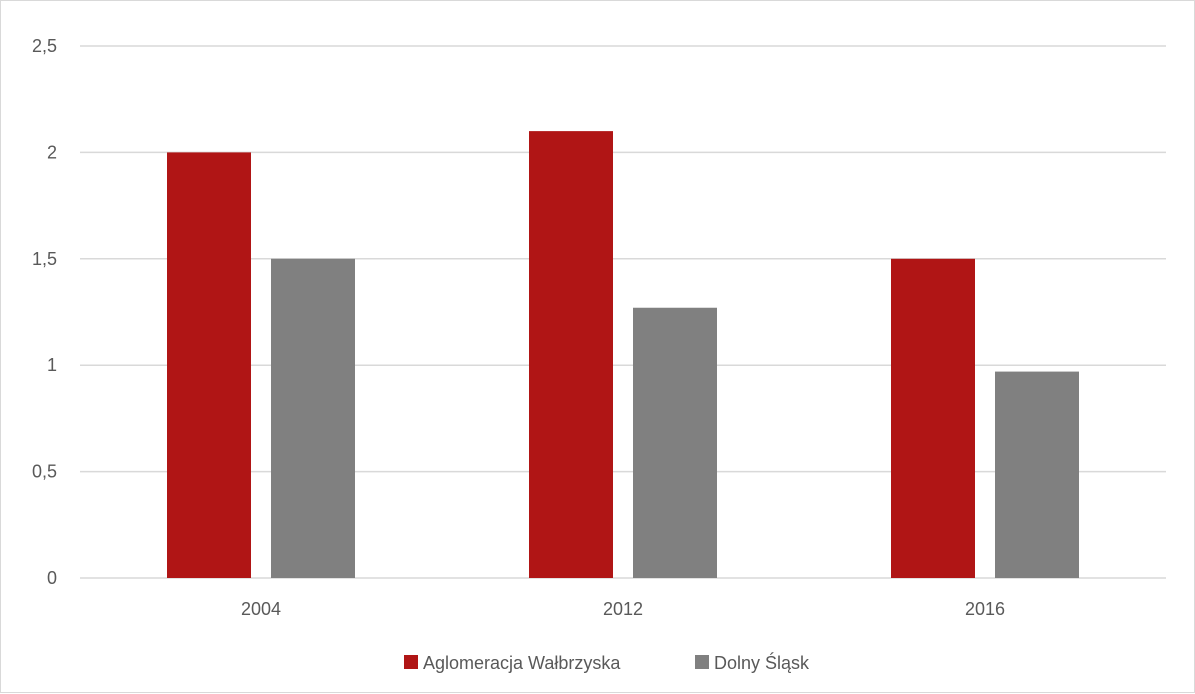  What do you see at coordinates (44, 312) in the screenshot?
I see `y-axis-ticks: 0 0,5 1 1,5 2 2,5` at bounding box center [44, 312].